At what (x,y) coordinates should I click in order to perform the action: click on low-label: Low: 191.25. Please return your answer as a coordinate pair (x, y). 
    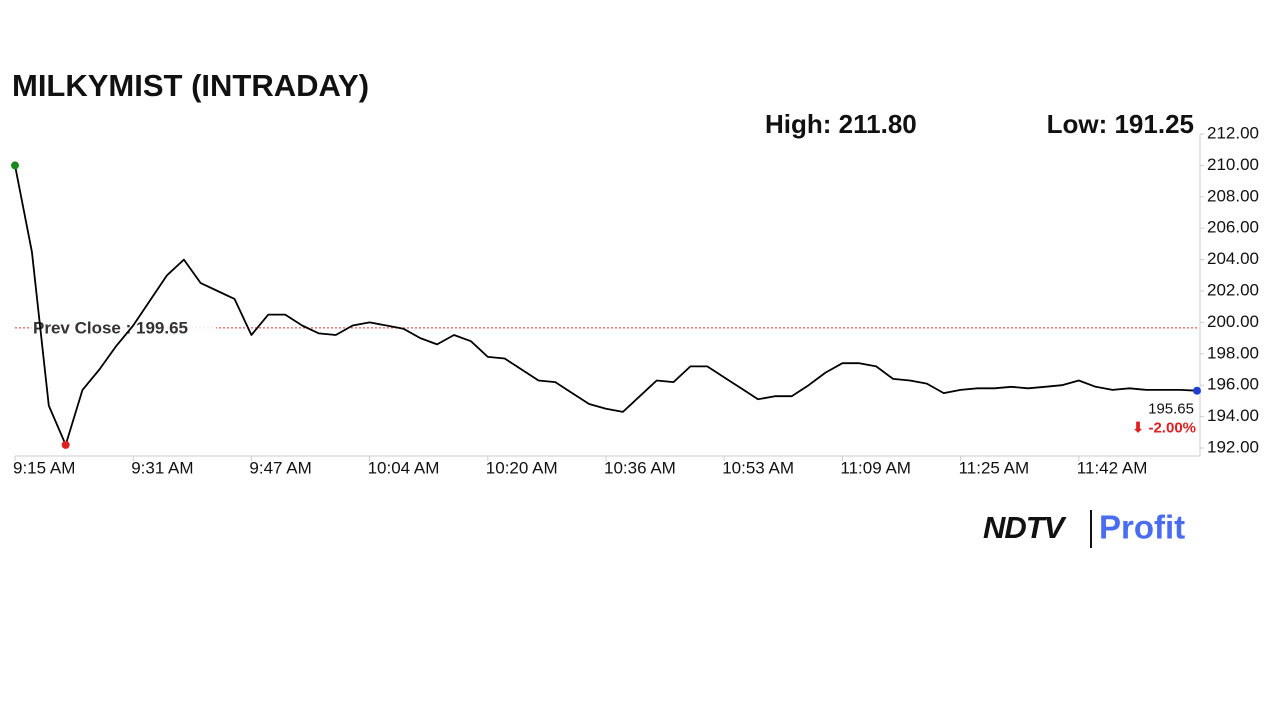
    Looking at the image, I should click on (1120, 124).